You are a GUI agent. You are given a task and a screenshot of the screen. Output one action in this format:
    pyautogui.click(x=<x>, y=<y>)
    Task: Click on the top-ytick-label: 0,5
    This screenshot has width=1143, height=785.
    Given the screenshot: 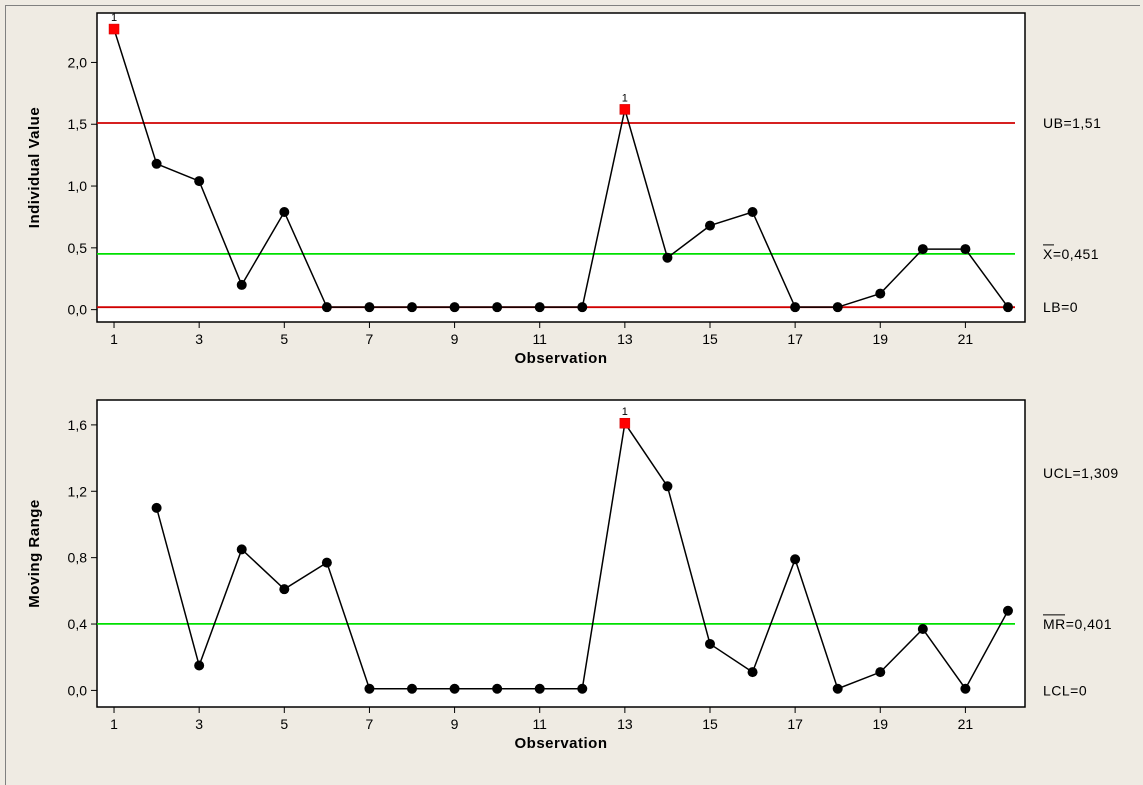 What is the action you would take?
    pyautogui.click(x=78, y=248)
    